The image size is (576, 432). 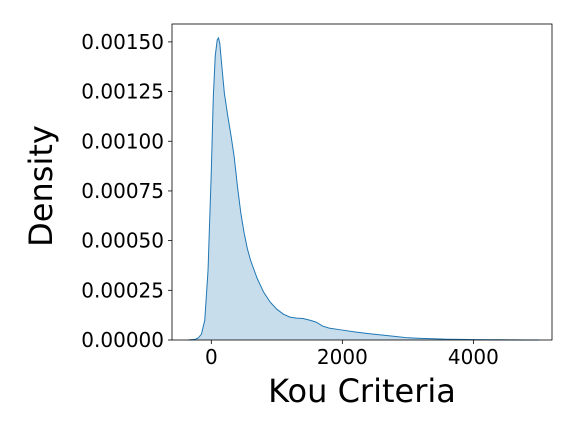 I want to click on y-tick-label: 0.00075, so click(x=122, y=191).